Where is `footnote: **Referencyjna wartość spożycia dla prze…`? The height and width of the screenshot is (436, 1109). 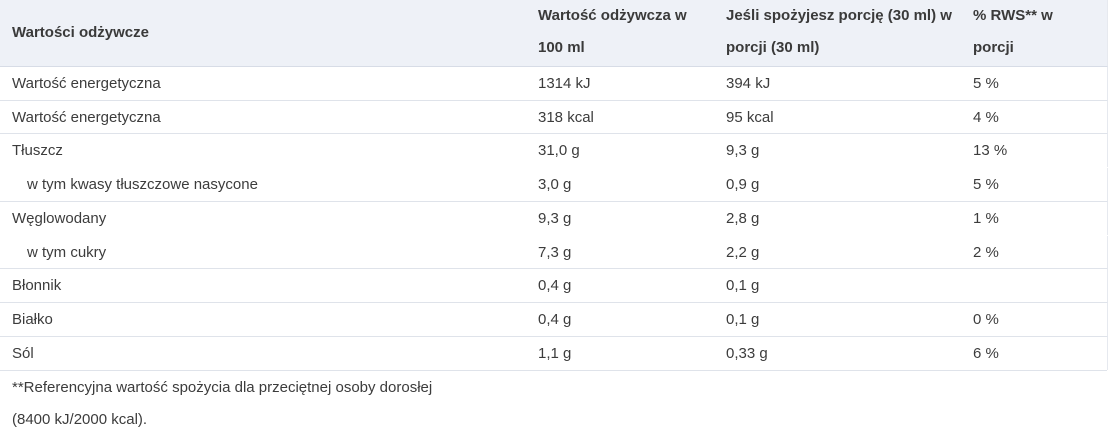 footnote: **Referencyjna wartość spożycia dla prze… is located at coordinates (222, 404).